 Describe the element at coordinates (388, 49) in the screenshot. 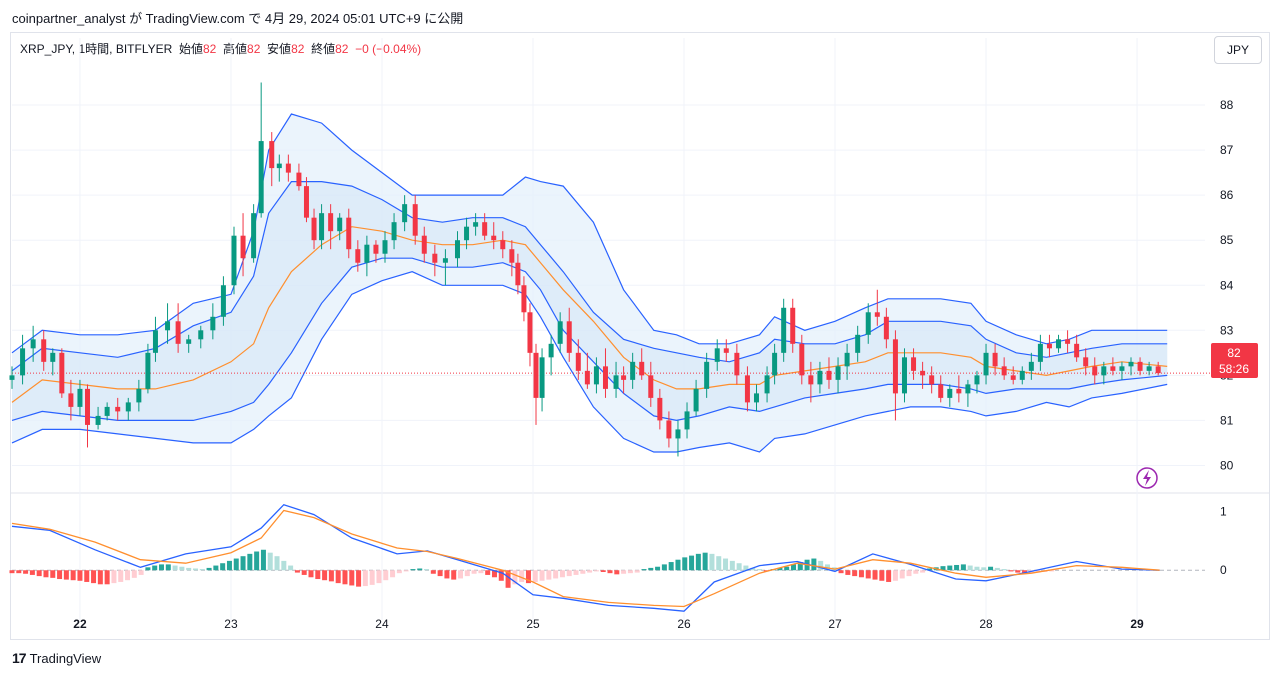

I see `change-value: −0 (−0.04%)` at that location.